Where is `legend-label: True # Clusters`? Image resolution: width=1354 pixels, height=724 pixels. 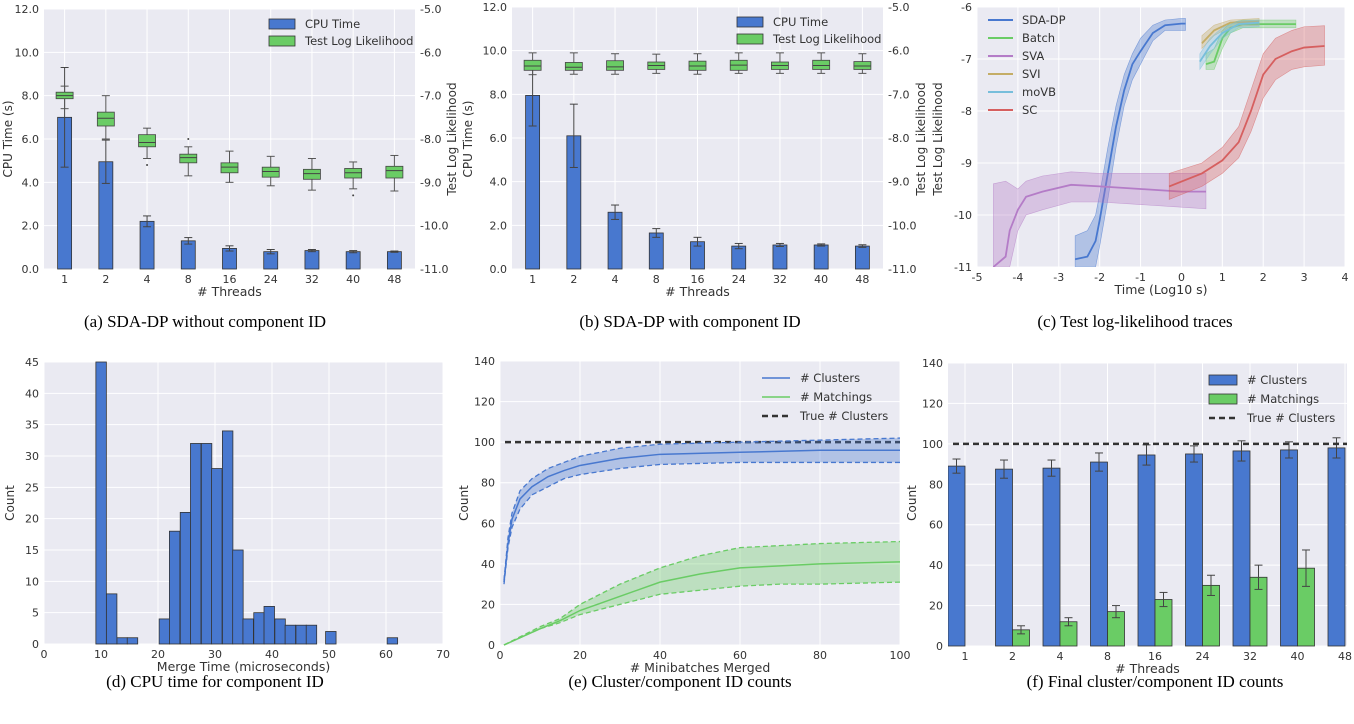 legend-label: True # Clusters is located at coordinates (1290, 418).